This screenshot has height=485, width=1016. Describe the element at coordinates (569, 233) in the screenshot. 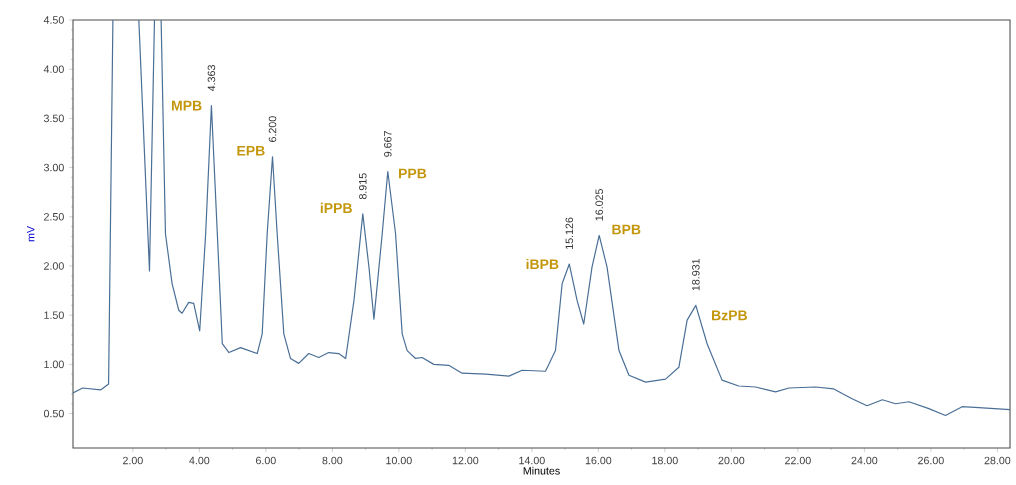

I see `annotation: 15.126` at that location.